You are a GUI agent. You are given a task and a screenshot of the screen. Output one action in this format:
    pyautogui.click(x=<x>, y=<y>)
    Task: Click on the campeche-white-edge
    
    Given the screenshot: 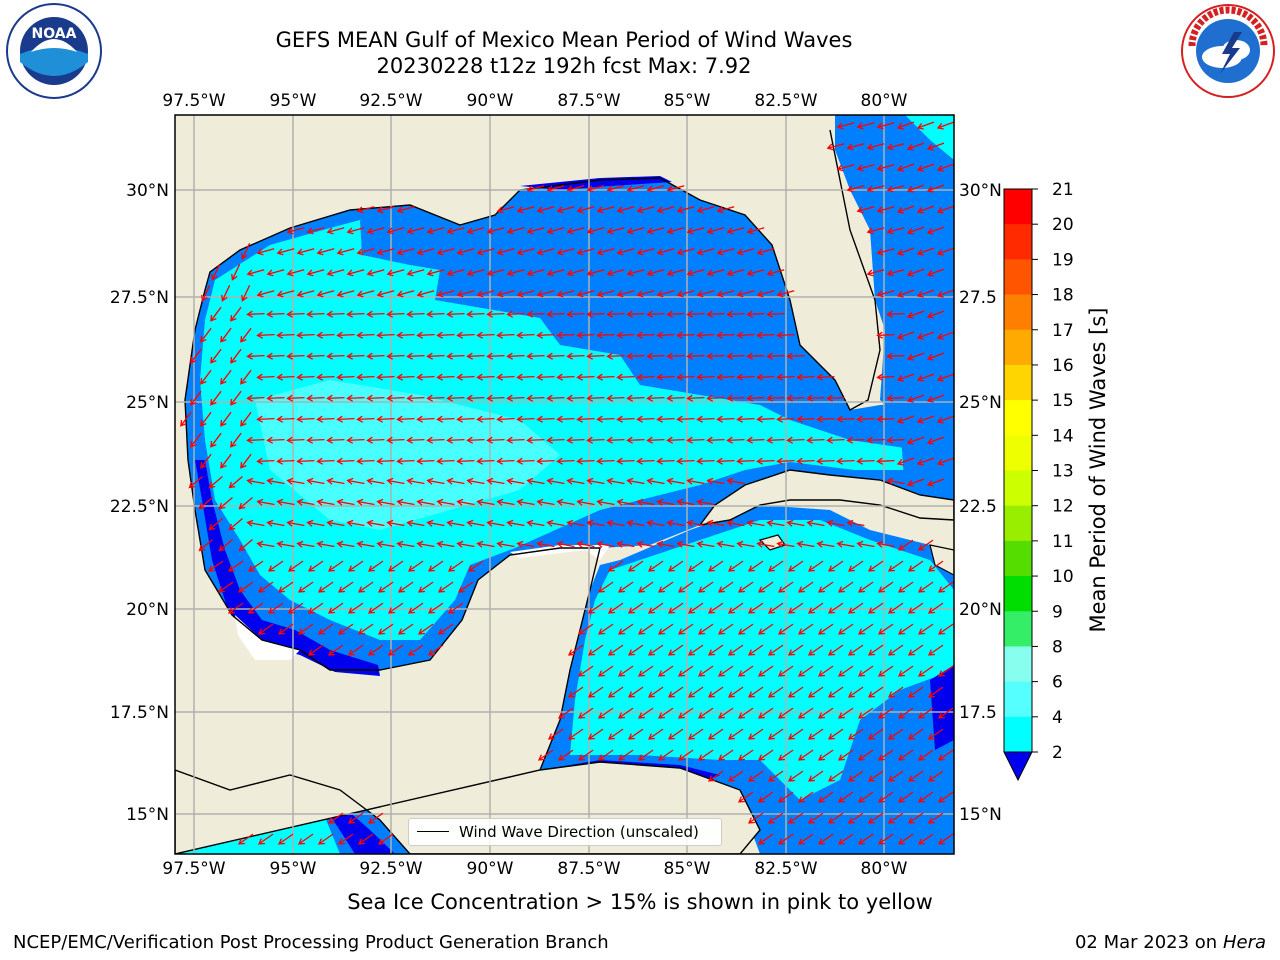 What is the action you would take?
    pyautogui.click(x=267, y=637)
    